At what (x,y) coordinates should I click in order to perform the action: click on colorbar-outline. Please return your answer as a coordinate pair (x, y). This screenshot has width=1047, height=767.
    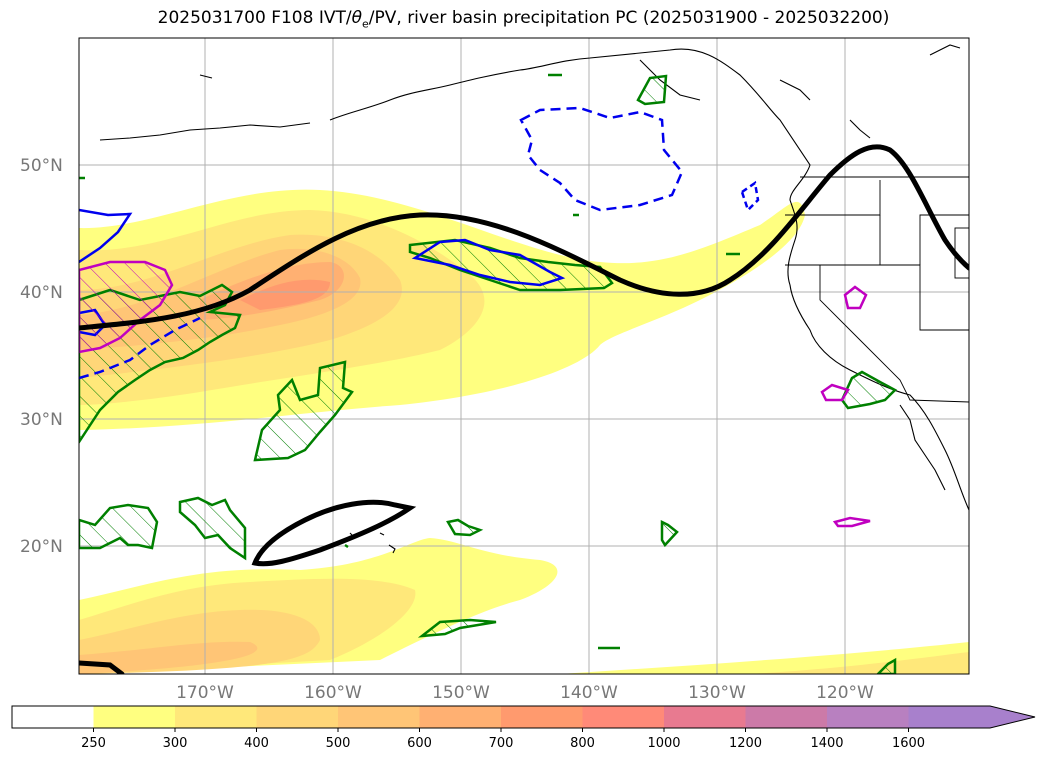
    Looking at the image, I should click on (523, 717).